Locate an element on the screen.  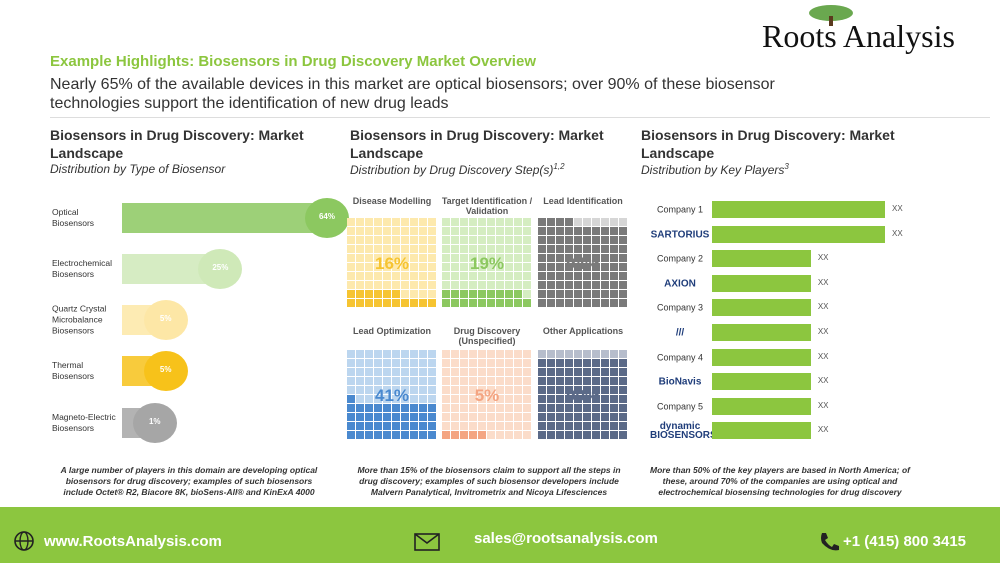
value-label: 16% is located at coordinates (392, 263).